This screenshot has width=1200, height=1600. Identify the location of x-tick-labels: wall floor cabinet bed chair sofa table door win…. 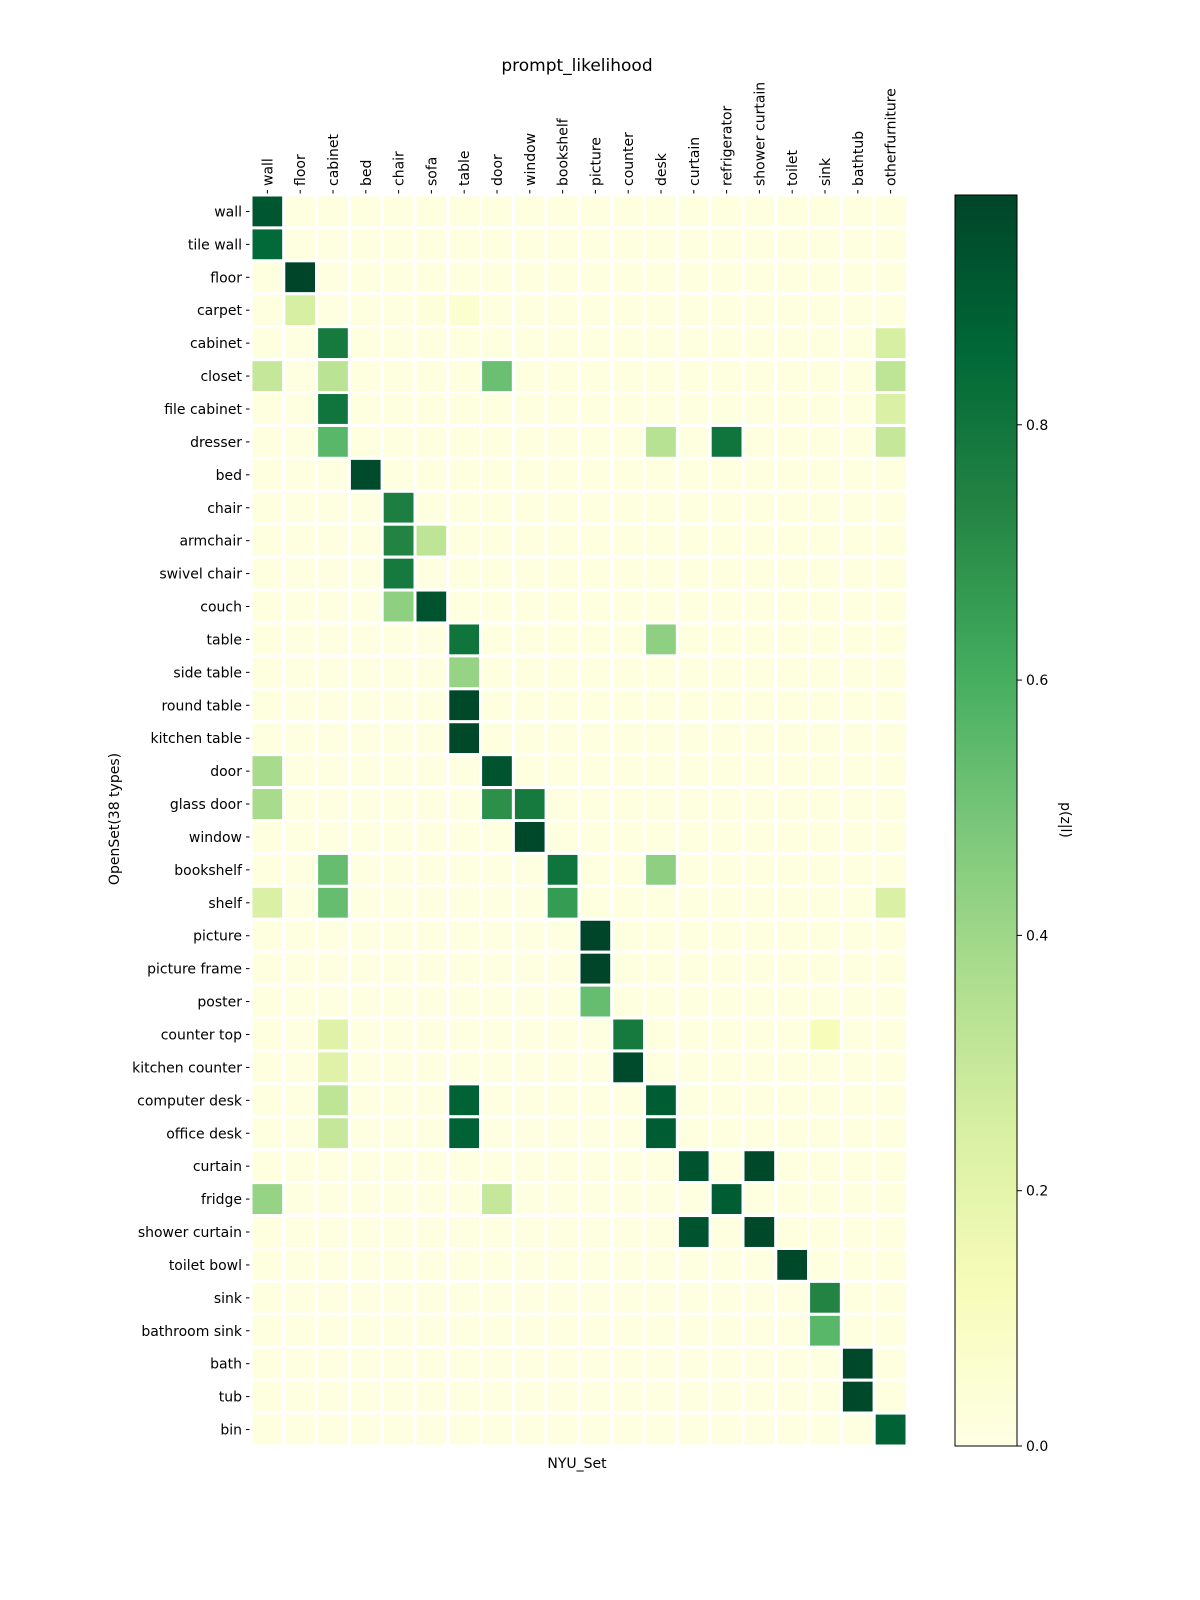
(580, 138).